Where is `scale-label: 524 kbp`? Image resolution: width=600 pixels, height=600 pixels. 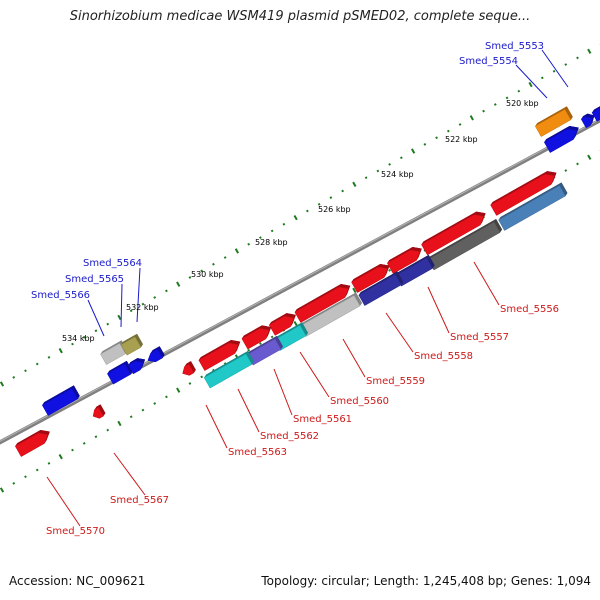 scale-label: 524 kbp is located at coordinates (397, 174).